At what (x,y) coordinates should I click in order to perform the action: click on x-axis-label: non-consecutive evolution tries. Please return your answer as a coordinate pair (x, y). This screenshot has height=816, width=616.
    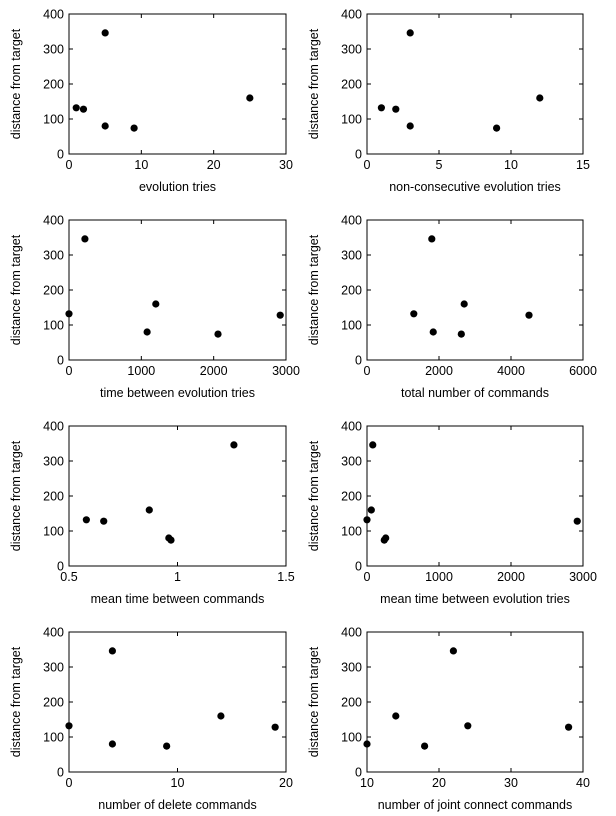
    Looking at the image, I should click on (475, 187).